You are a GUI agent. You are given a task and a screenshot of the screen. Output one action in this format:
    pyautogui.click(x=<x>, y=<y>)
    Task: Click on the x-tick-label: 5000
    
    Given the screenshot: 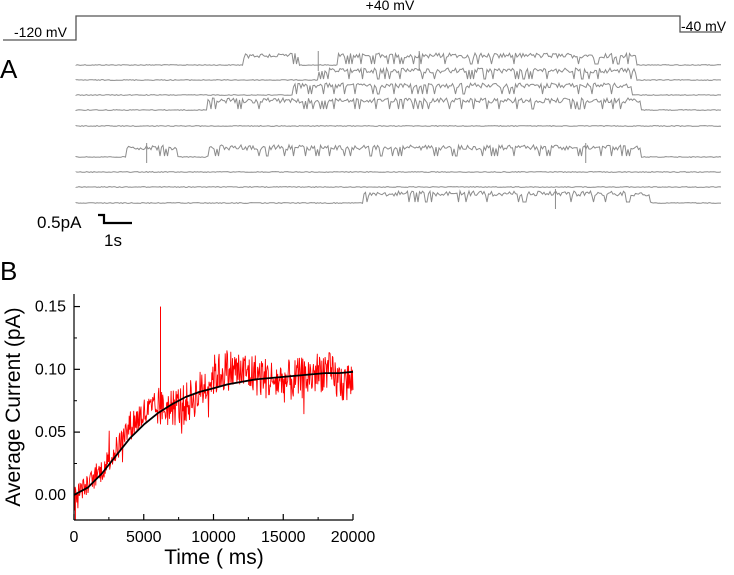 What is the action you would take?
    pyautogui.click(x=144, y=537)
    